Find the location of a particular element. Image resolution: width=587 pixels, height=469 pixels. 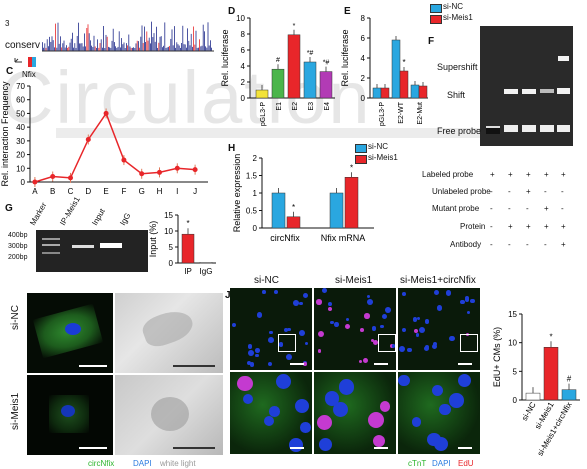

chart-j-y-tick-label: 15 is located at coordinates (512, 314).